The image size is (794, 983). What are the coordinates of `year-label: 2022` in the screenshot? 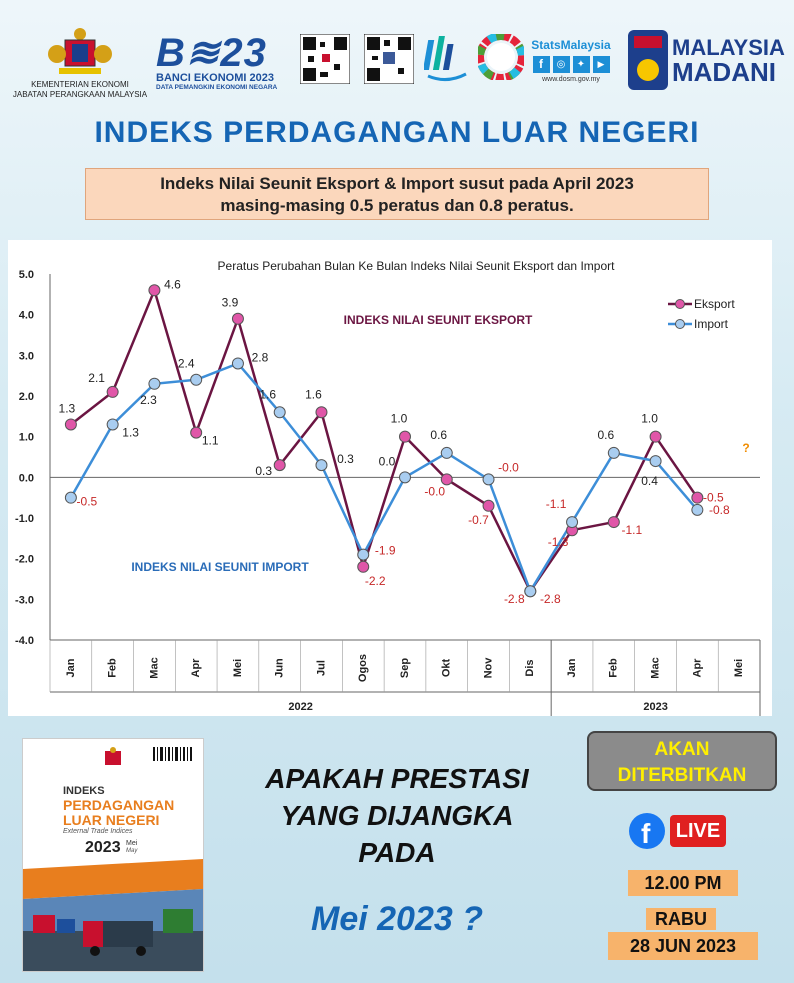 It's located at (300, 707).